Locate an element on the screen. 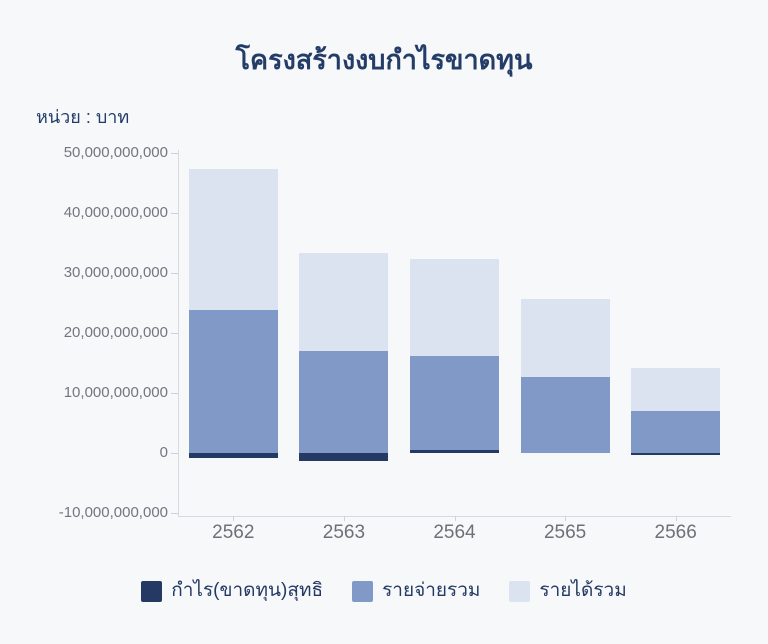  x-tick-label-2564: 2564 is located at coordinates (454, 532).